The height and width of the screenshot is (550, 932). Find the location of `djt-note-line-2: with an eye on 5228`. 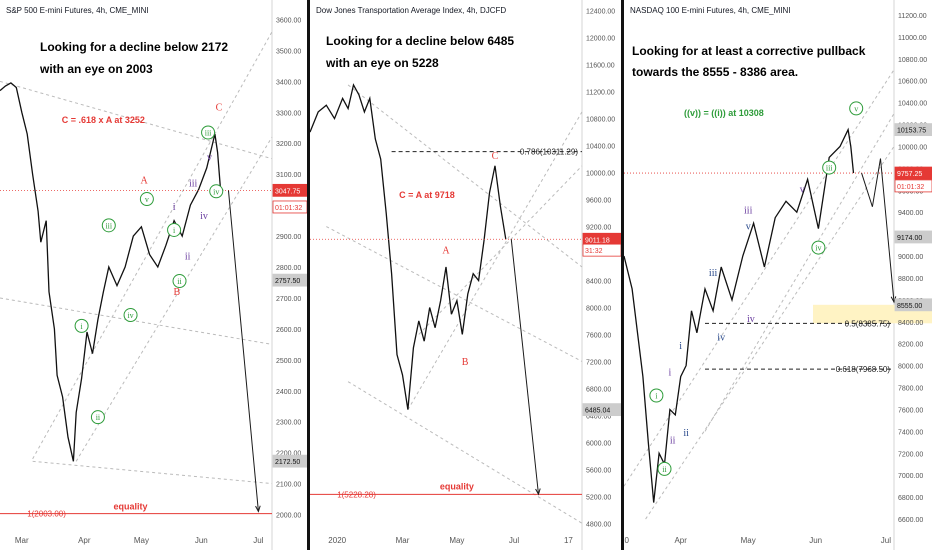

djt-note-line-2: with an eye on 5228 is located at coordinates (382, 63).